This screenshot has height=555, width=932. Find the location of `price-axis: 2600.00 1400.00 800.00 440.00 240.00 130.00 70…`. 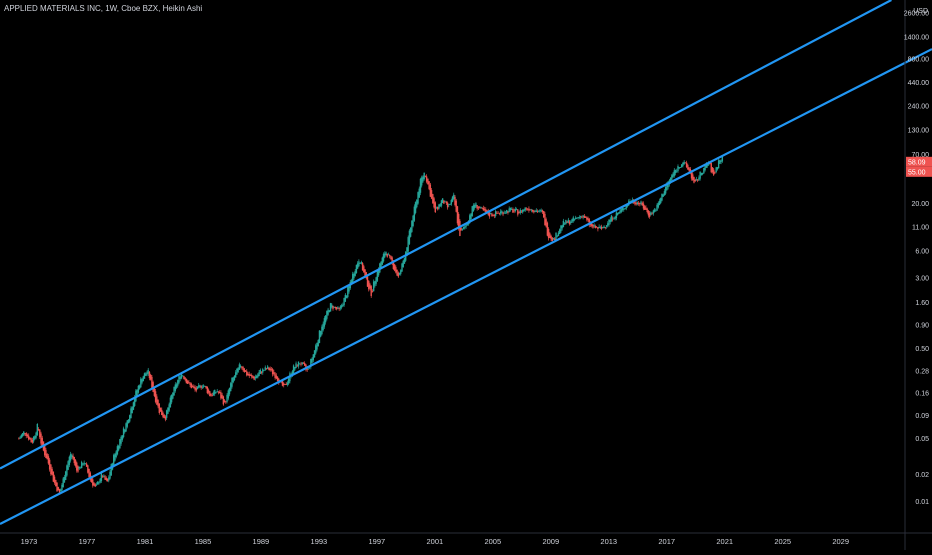

price-axis: 2600.00 1400.00 800.00 440.00 240.00 130.00 70… is located at coordinates (916, 275).